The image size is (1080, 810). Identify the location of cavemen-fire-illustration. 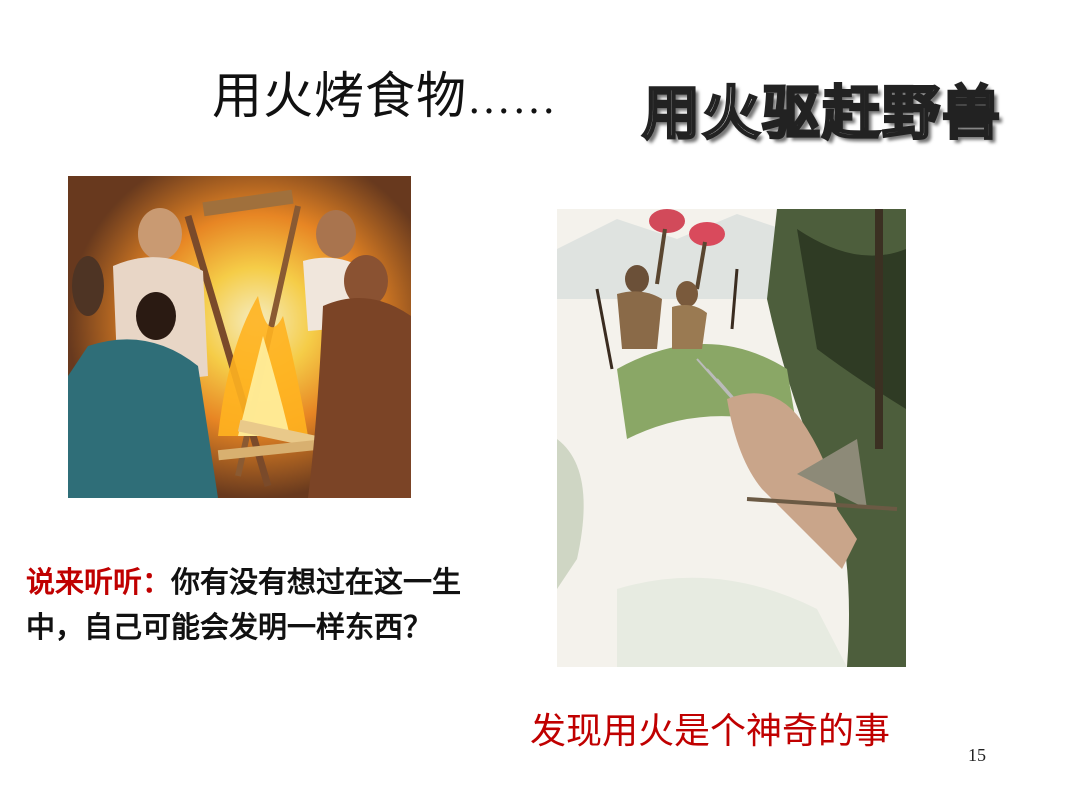
(239, 337).